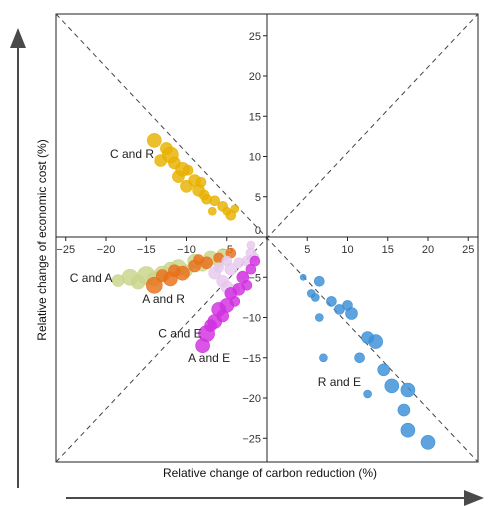  What do you see at coordinates (428, 250) in the screenshot?
I see `x-tick-label: 20` at bounding box center [428, 250].